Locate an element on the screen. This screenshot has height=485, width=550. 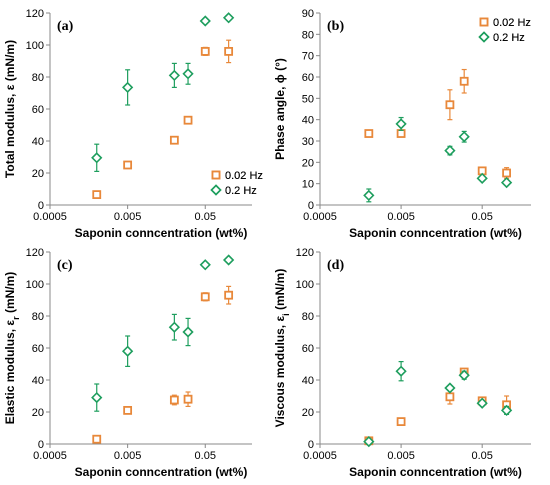
y-tick-label: 30 is located at coordinates (308, 142).